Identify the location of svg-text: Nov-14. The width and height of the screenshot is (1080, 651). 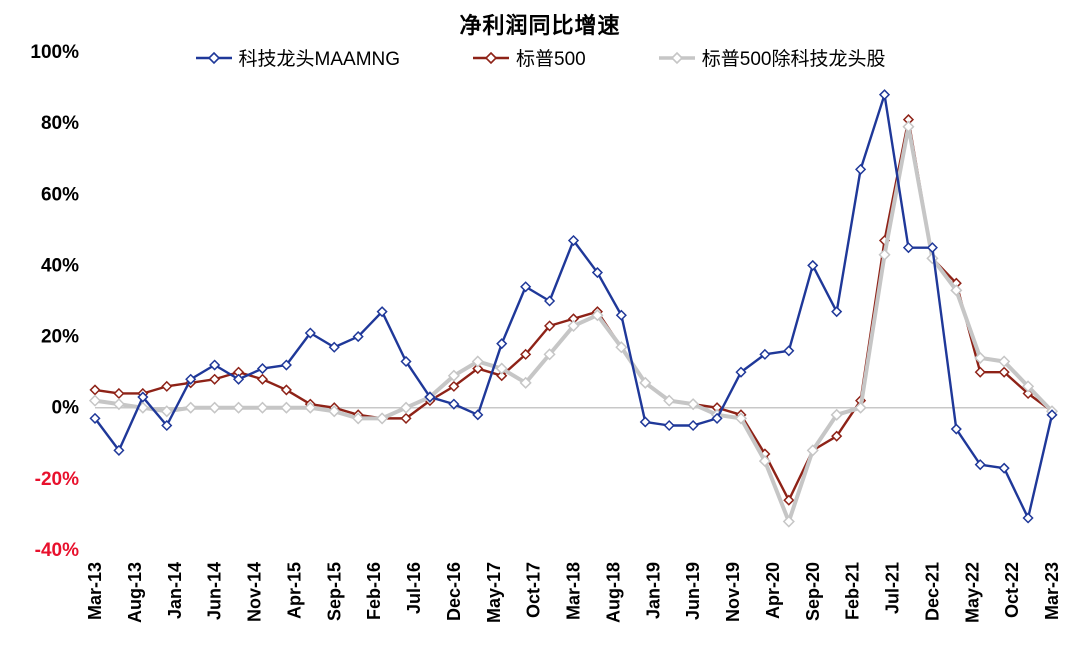
(255, 592).